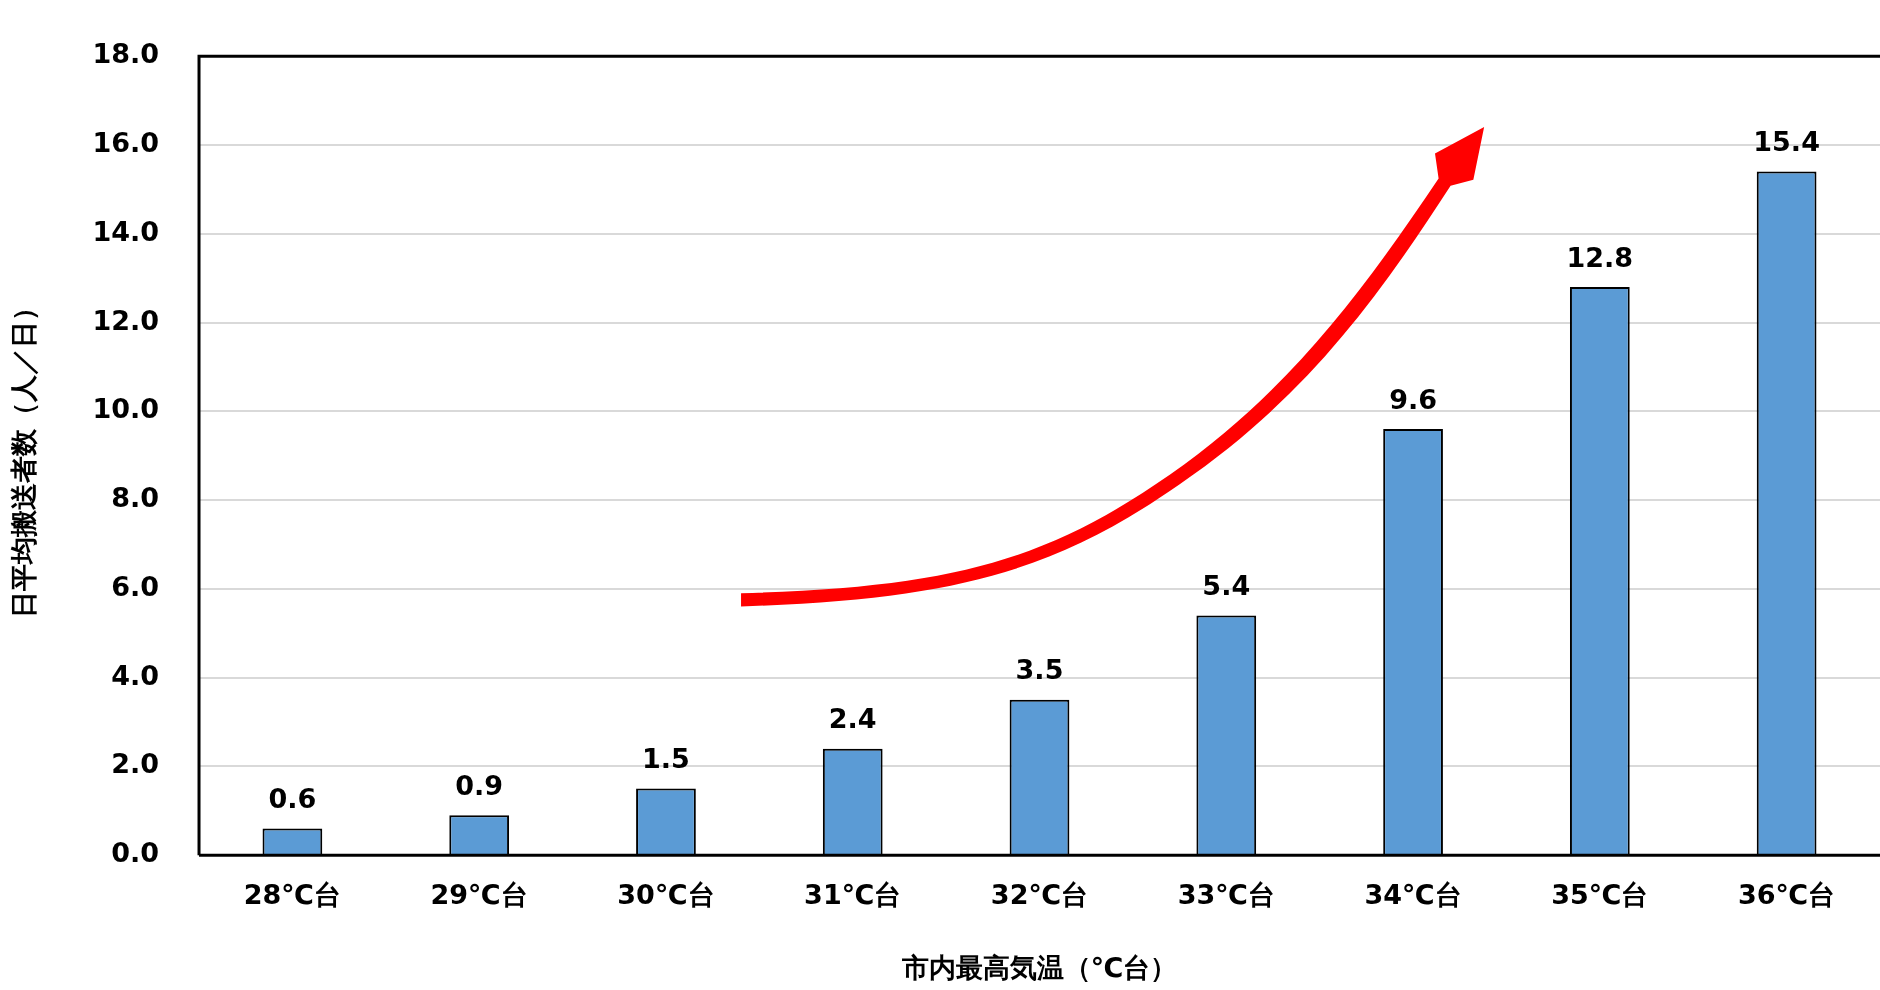 Image resolution: width=1880 pixels, height=990 pixels. I want to click on x-tick-label: 33℃台, so click(1226, 895).